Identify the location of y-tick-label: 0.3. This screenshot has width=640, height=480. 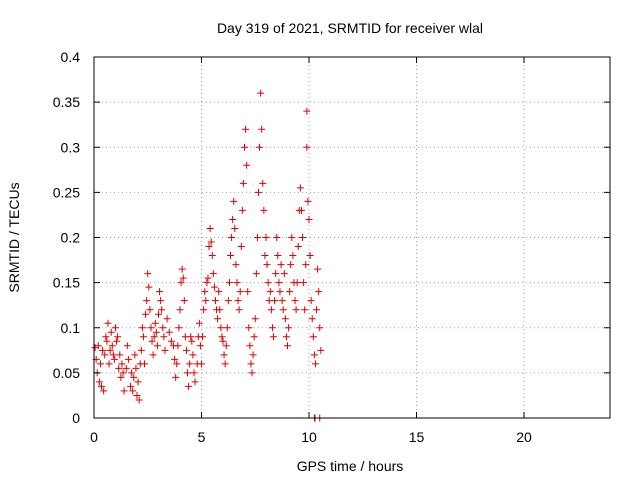
(71, 147).